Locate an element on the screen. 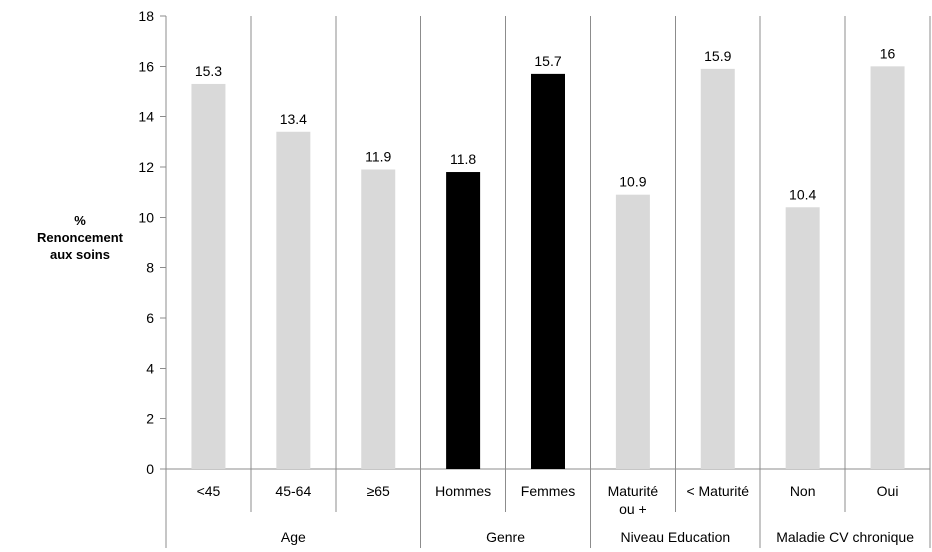 The image size is (932, 552). category-label-line: Maturité is located at coordinates (633, 491).